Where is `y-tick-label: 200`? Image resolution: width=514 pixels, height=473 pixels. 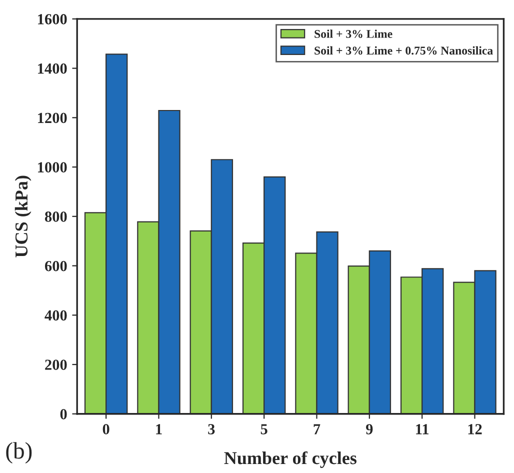
y-tick-label: 200 is located at coordinates (56, 365).